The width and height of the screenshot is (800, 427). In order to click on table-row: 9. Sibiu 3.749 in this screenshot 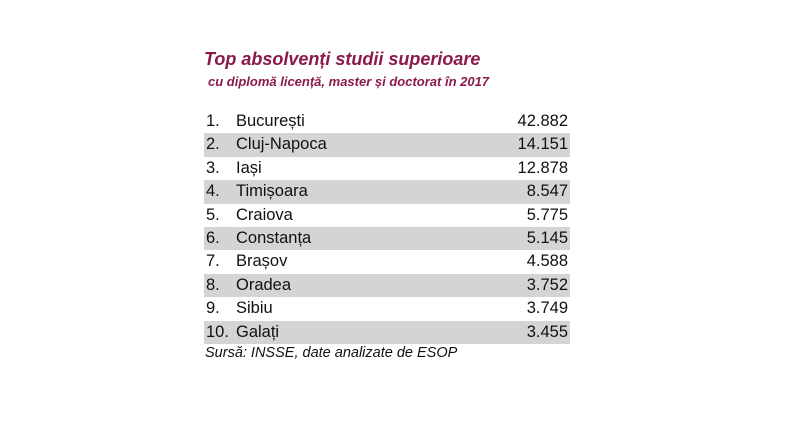, I will do `click(387, 308)`.